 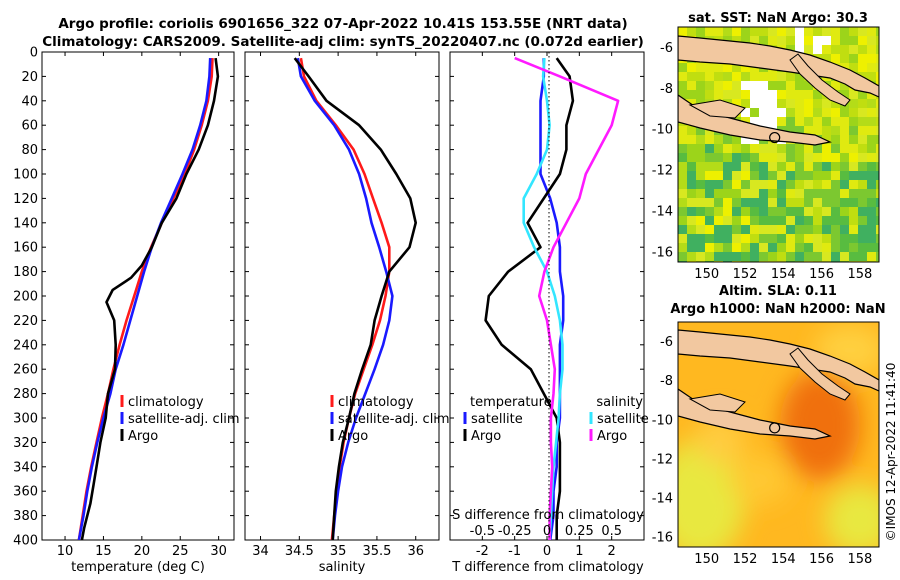 I want to click on sst-map-field, so click(x=778, y=144).